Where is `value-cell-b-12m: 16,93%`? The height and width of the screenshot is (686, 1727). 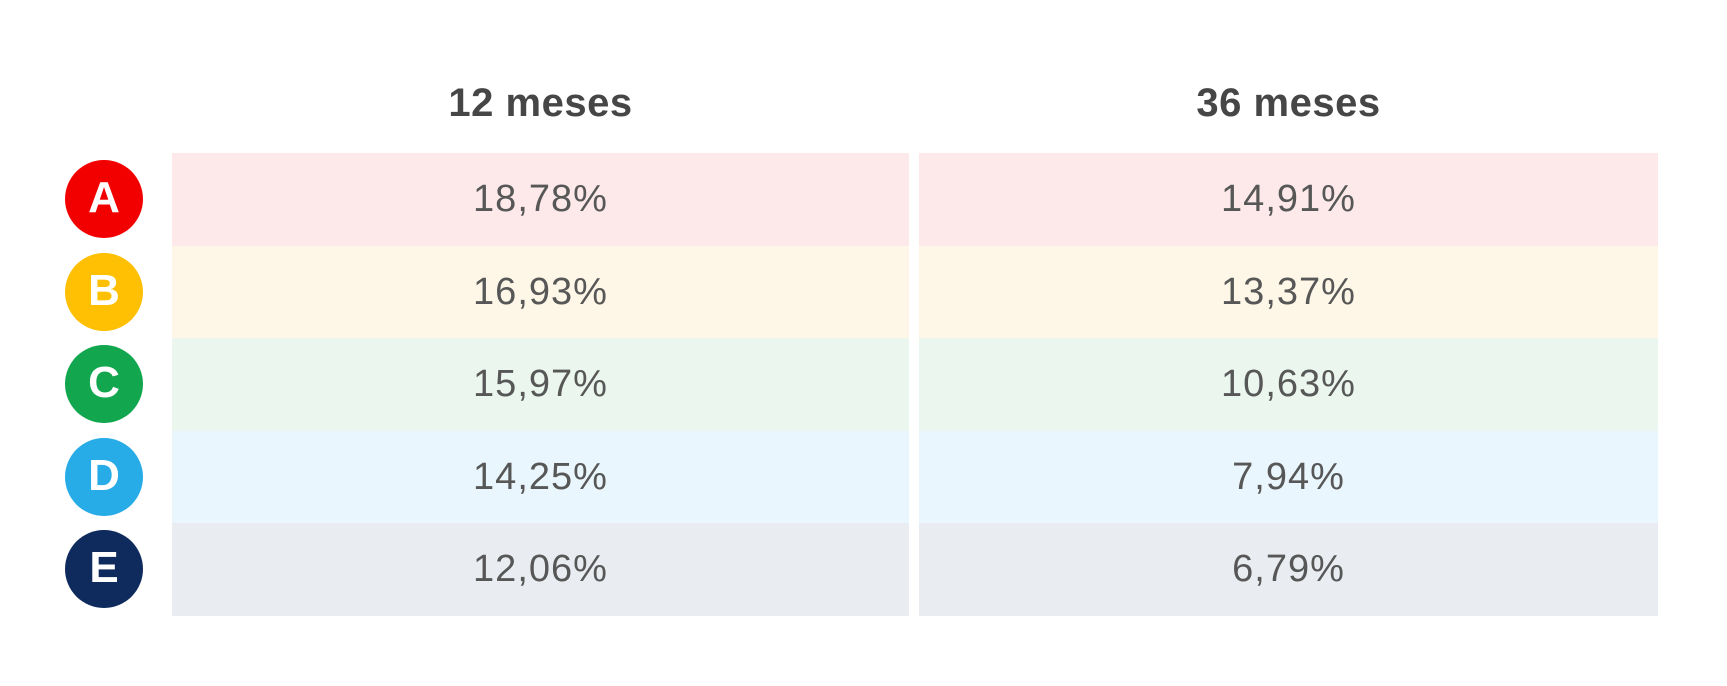 value-cell-b-12m: 16,93% is located at coordinates (540, 291).